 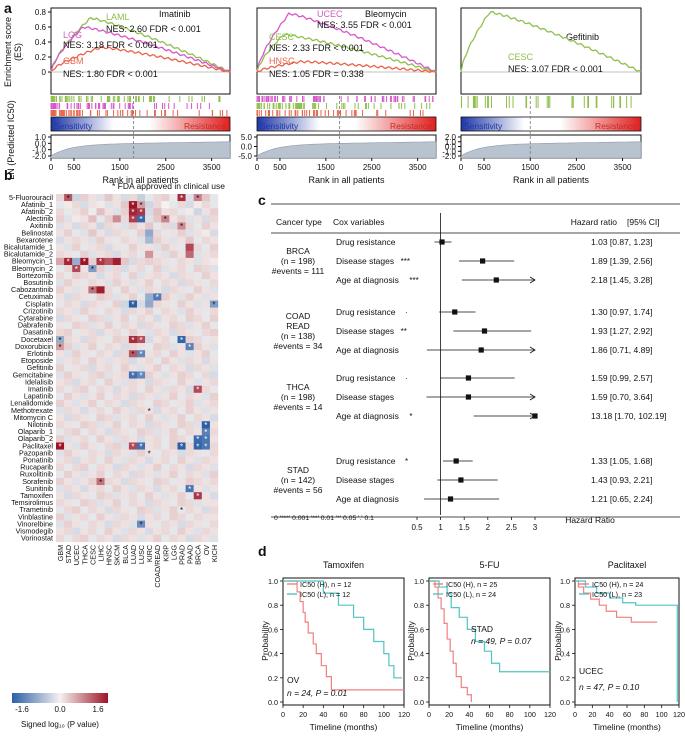 What do you see at coordinates (411, 640) in the screenshot?
I see `km-y-axis-label: Probability` at bounding box center [411, 640].